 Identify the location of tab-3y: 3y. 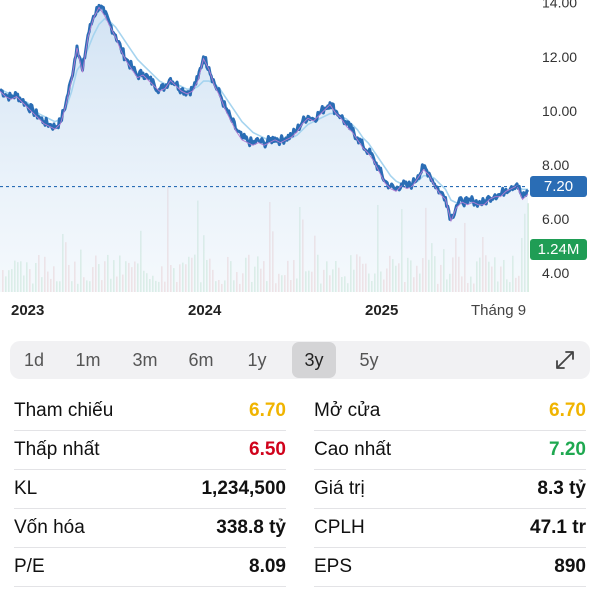
(314, 360).